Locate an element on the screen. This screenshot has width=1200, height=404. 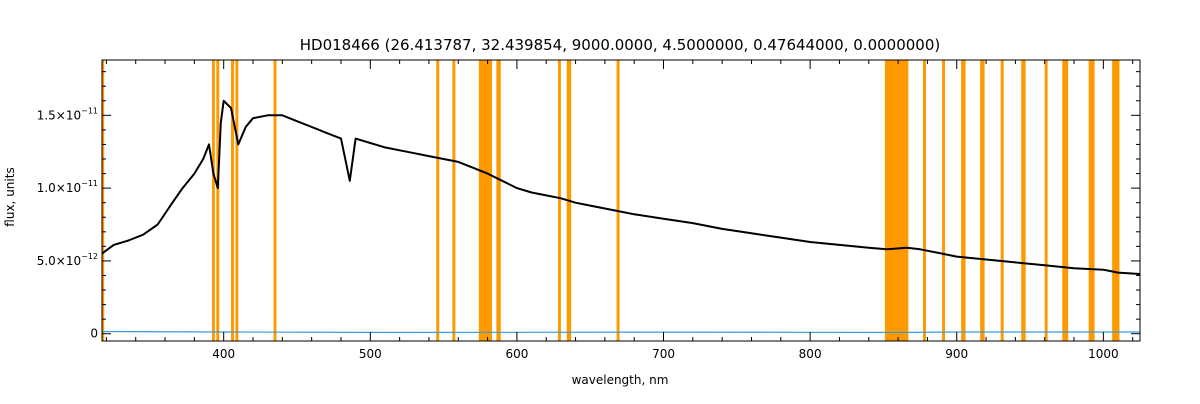
y-tick-label: 0 is located at coordinates (94, 334).